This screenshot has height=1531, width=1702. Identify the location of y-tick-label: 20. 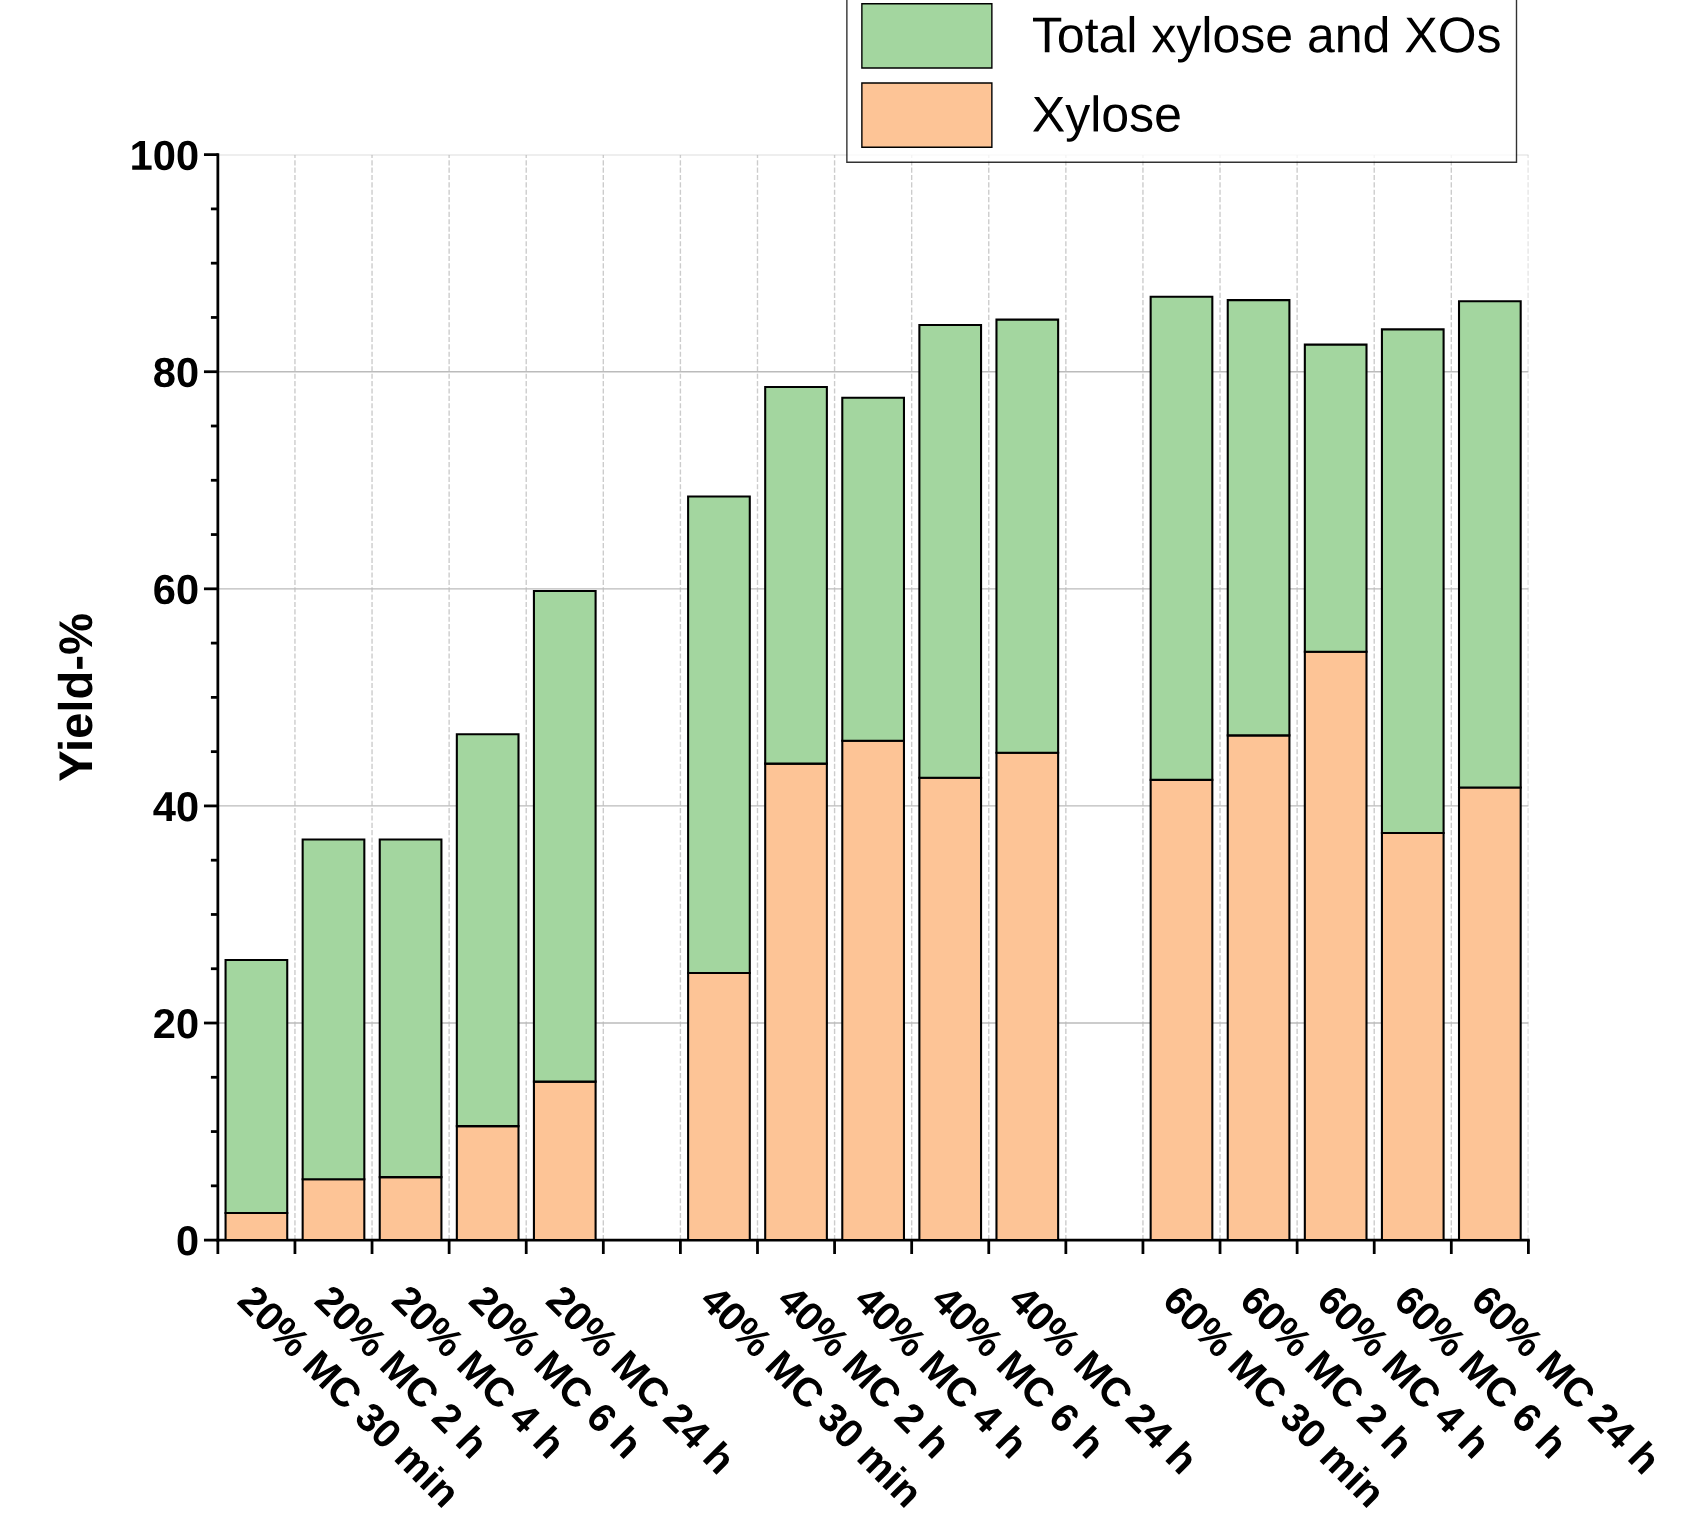
(176, 1024).